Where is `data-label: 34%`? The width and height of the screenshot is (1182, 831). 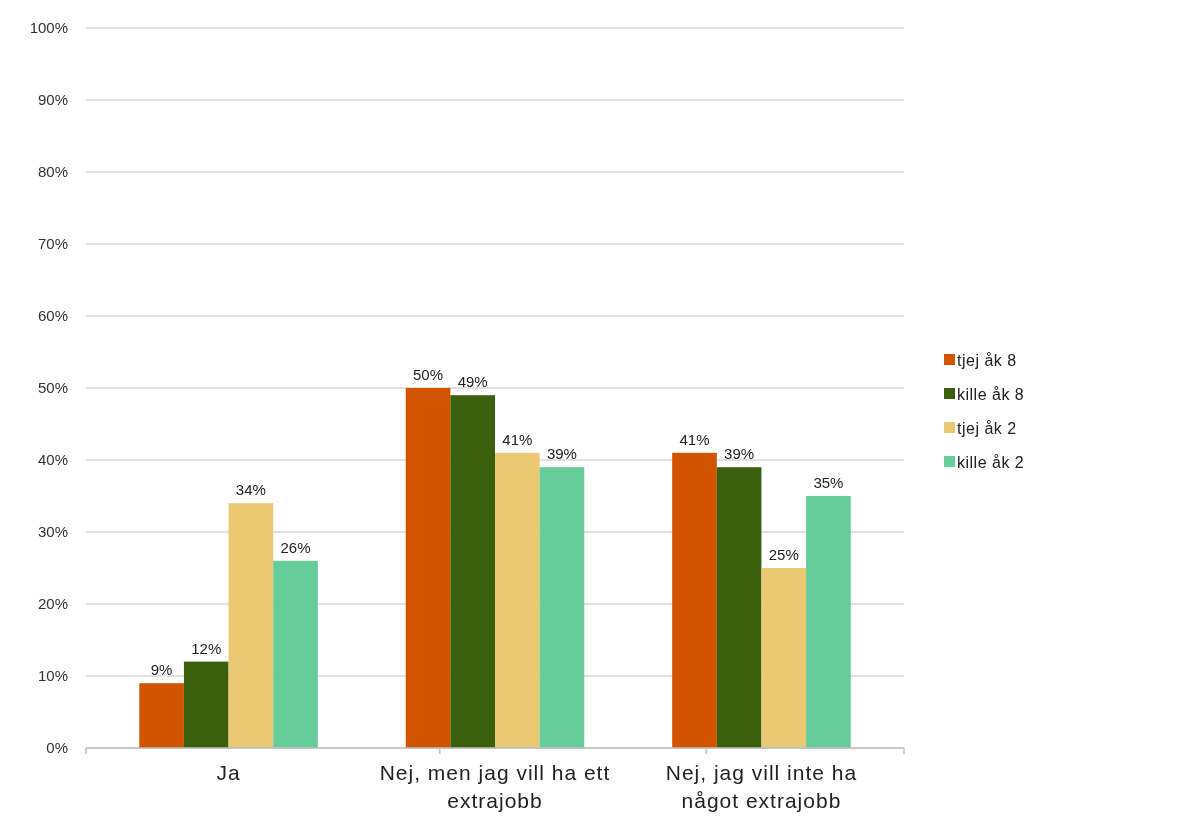
data-label: 34% is located at coordinates (250, 490).